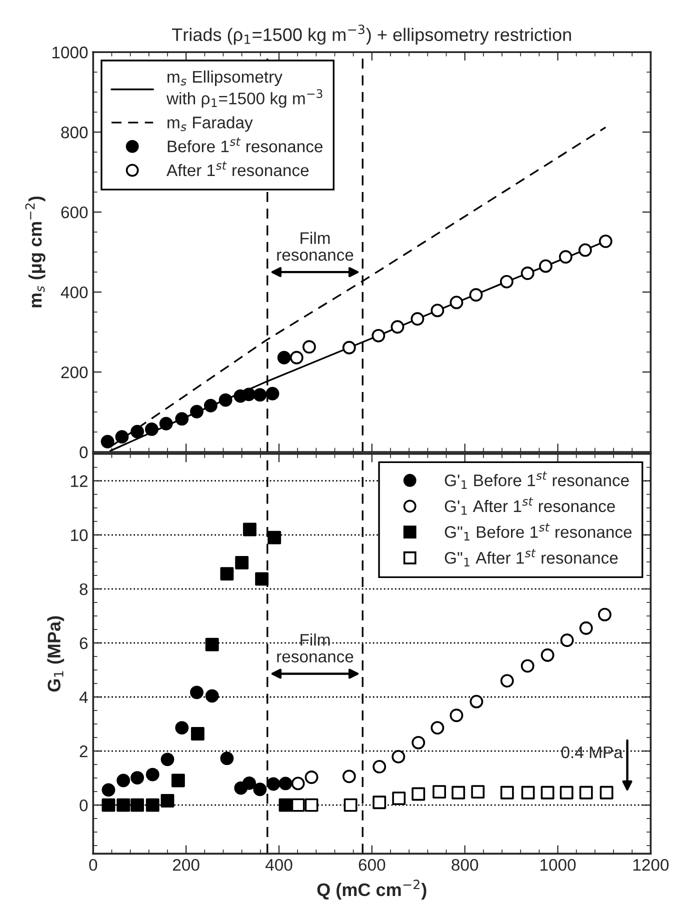 The height and width of the screenshot is (915, 675). I want to click on legend-label: G'$_{1}$ Before 1$^{st}$ resonance, so click(536, 480).